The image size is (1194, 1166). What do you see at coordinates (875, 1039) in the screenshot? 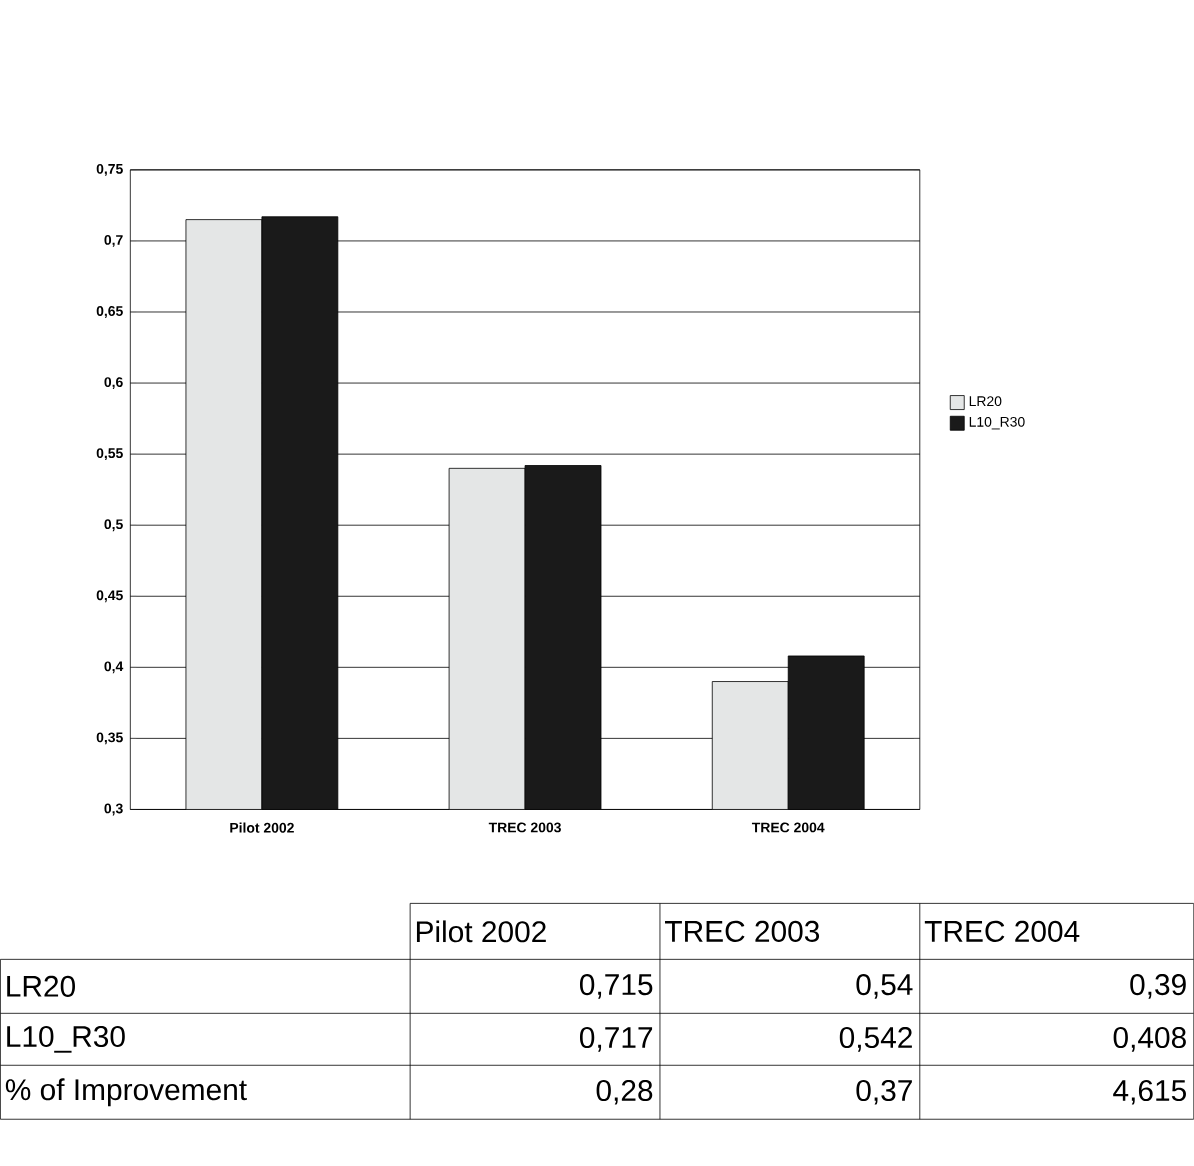
I see `text: 0,542` at bounding box center [875, 1039].